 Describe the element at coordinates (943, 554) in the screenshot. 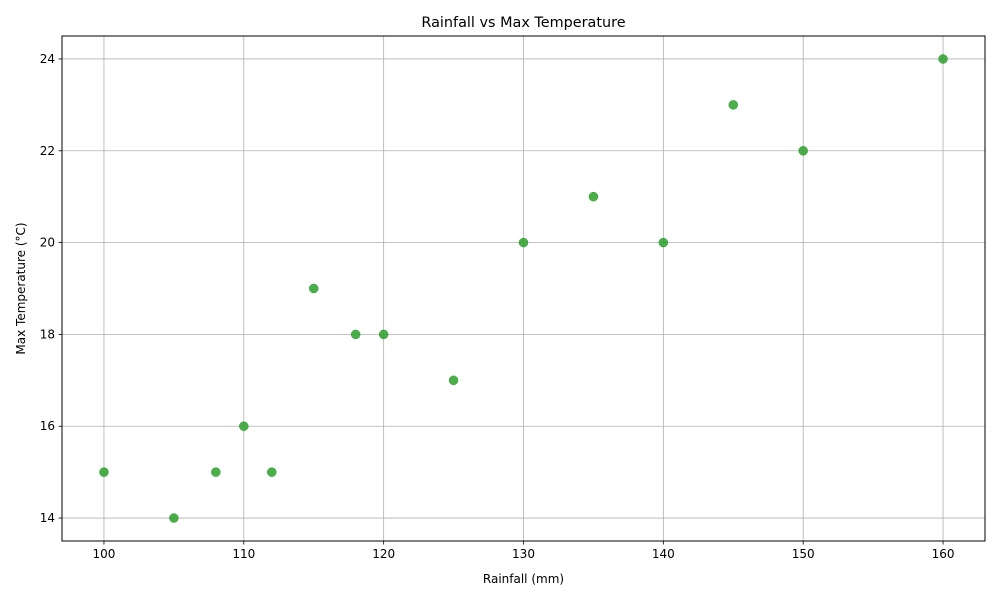

I see `x-tick-label: 160` at that location.